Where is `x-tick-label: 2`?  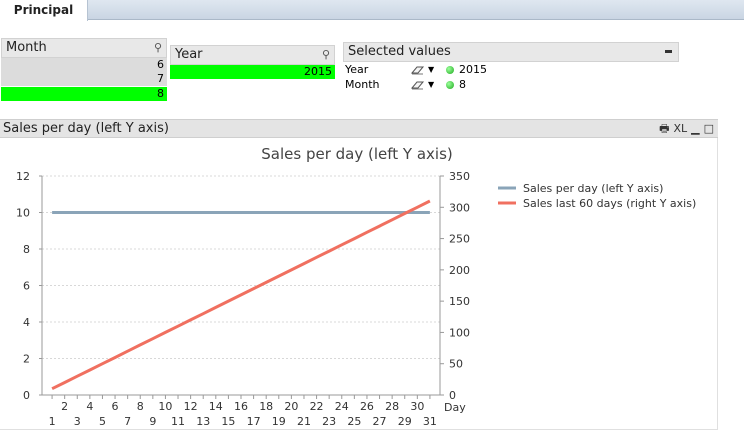
x-tick-label: 2 is located at coordinates (64, 406).